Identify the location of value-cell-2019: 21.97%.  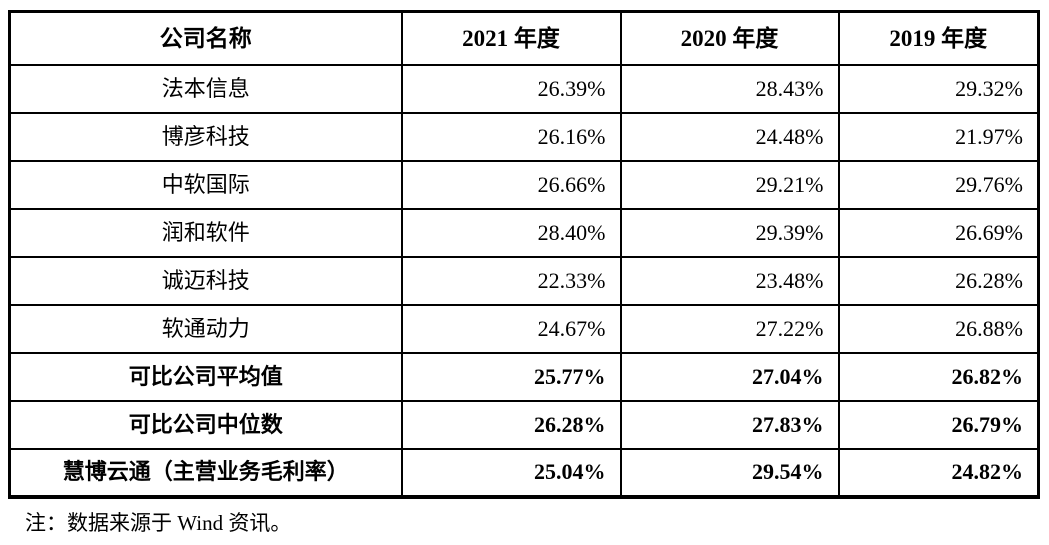
(938, 136).